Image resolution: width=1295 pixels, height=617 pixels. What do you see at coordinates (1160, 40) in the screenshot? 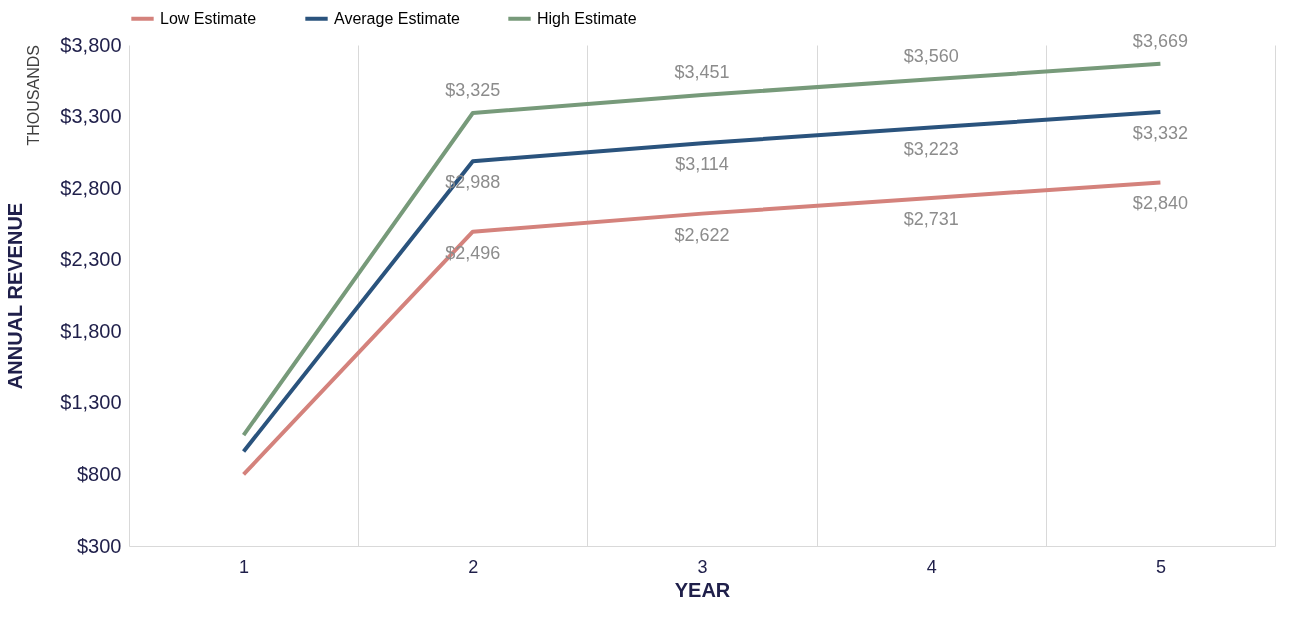
I see `data-label: $3,669` at bounding box center [1160, 40].